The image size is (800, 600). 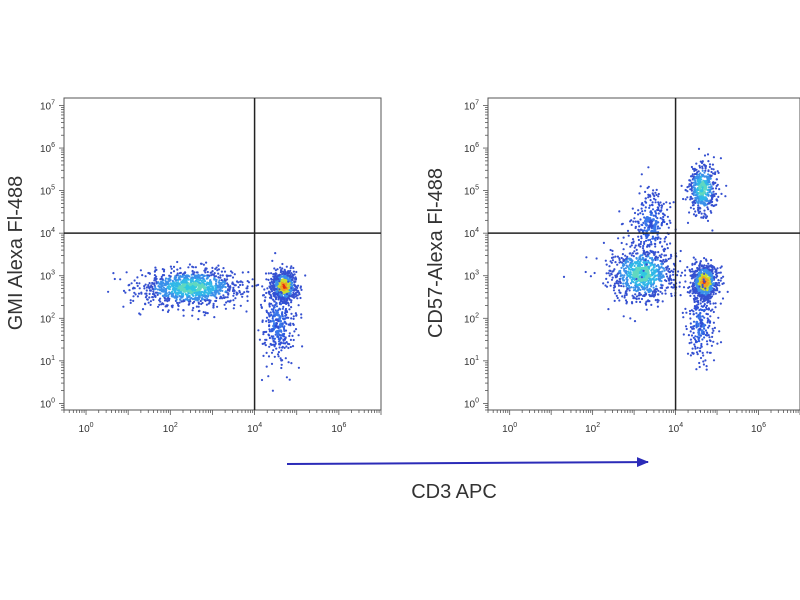 What do you see at coordinates (592, 428) in the screenshot?
I see `tick-label: 10²` at bounding box center [592, 428].